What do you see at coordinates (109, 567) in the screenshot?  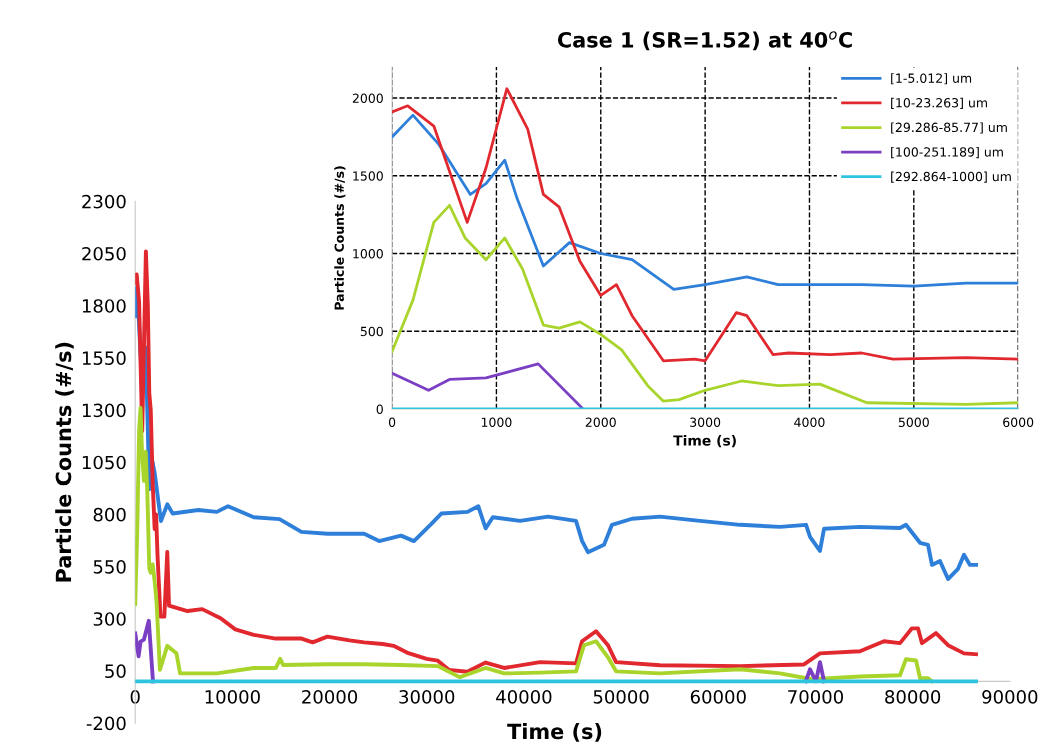 I see `y-tick-label: 550` at bounding box center [109, 567].